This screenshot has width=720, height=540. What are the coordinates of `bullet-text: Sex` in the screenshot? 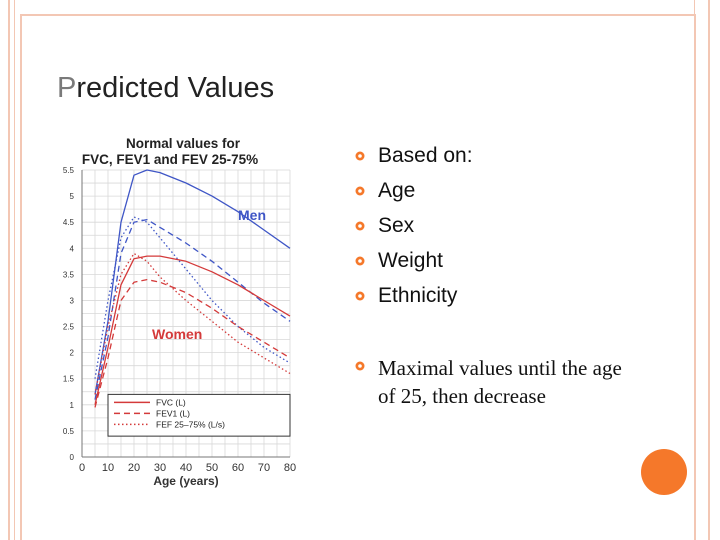 It's located at (396, 225).